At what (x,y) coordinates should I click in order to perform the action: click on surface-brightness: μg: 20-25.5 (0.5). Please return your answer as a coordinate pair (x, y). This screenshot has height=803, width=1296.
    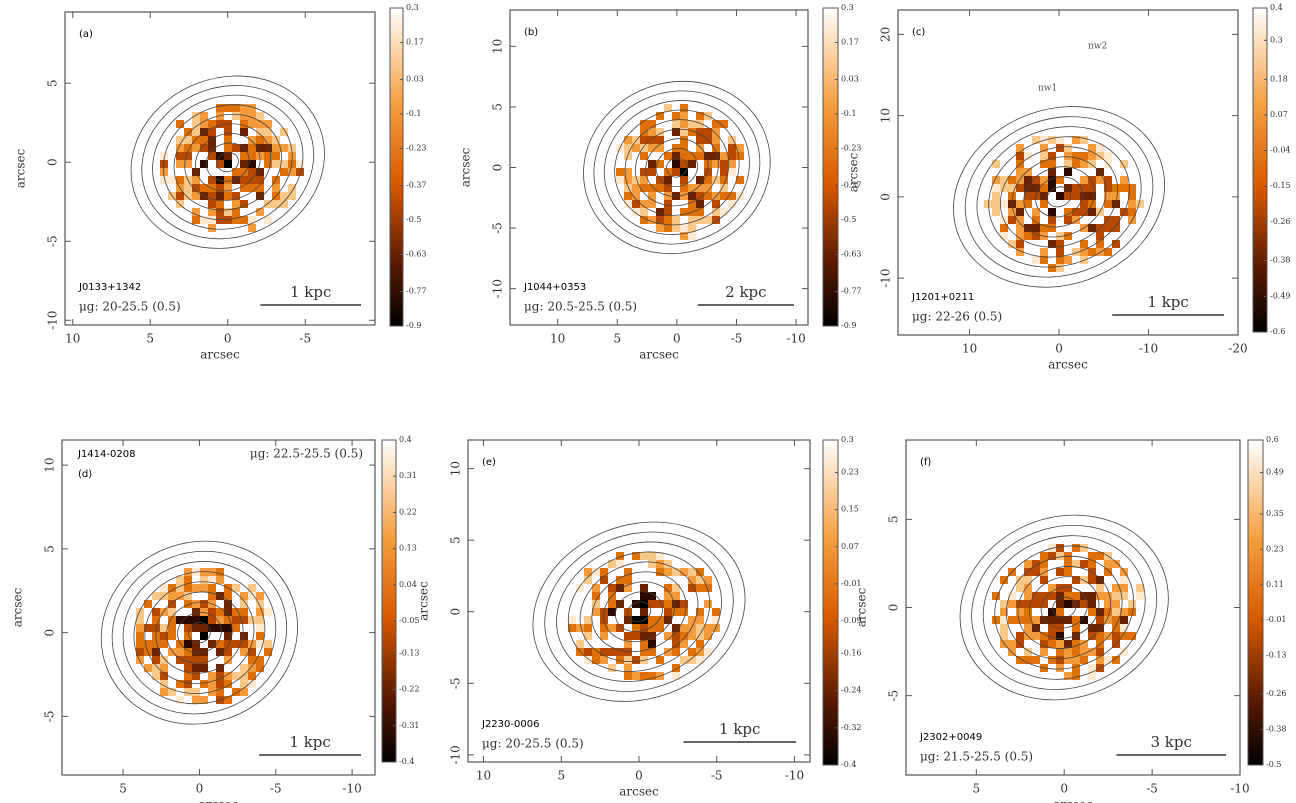
    Looking at the image, I should click on (130, 307).